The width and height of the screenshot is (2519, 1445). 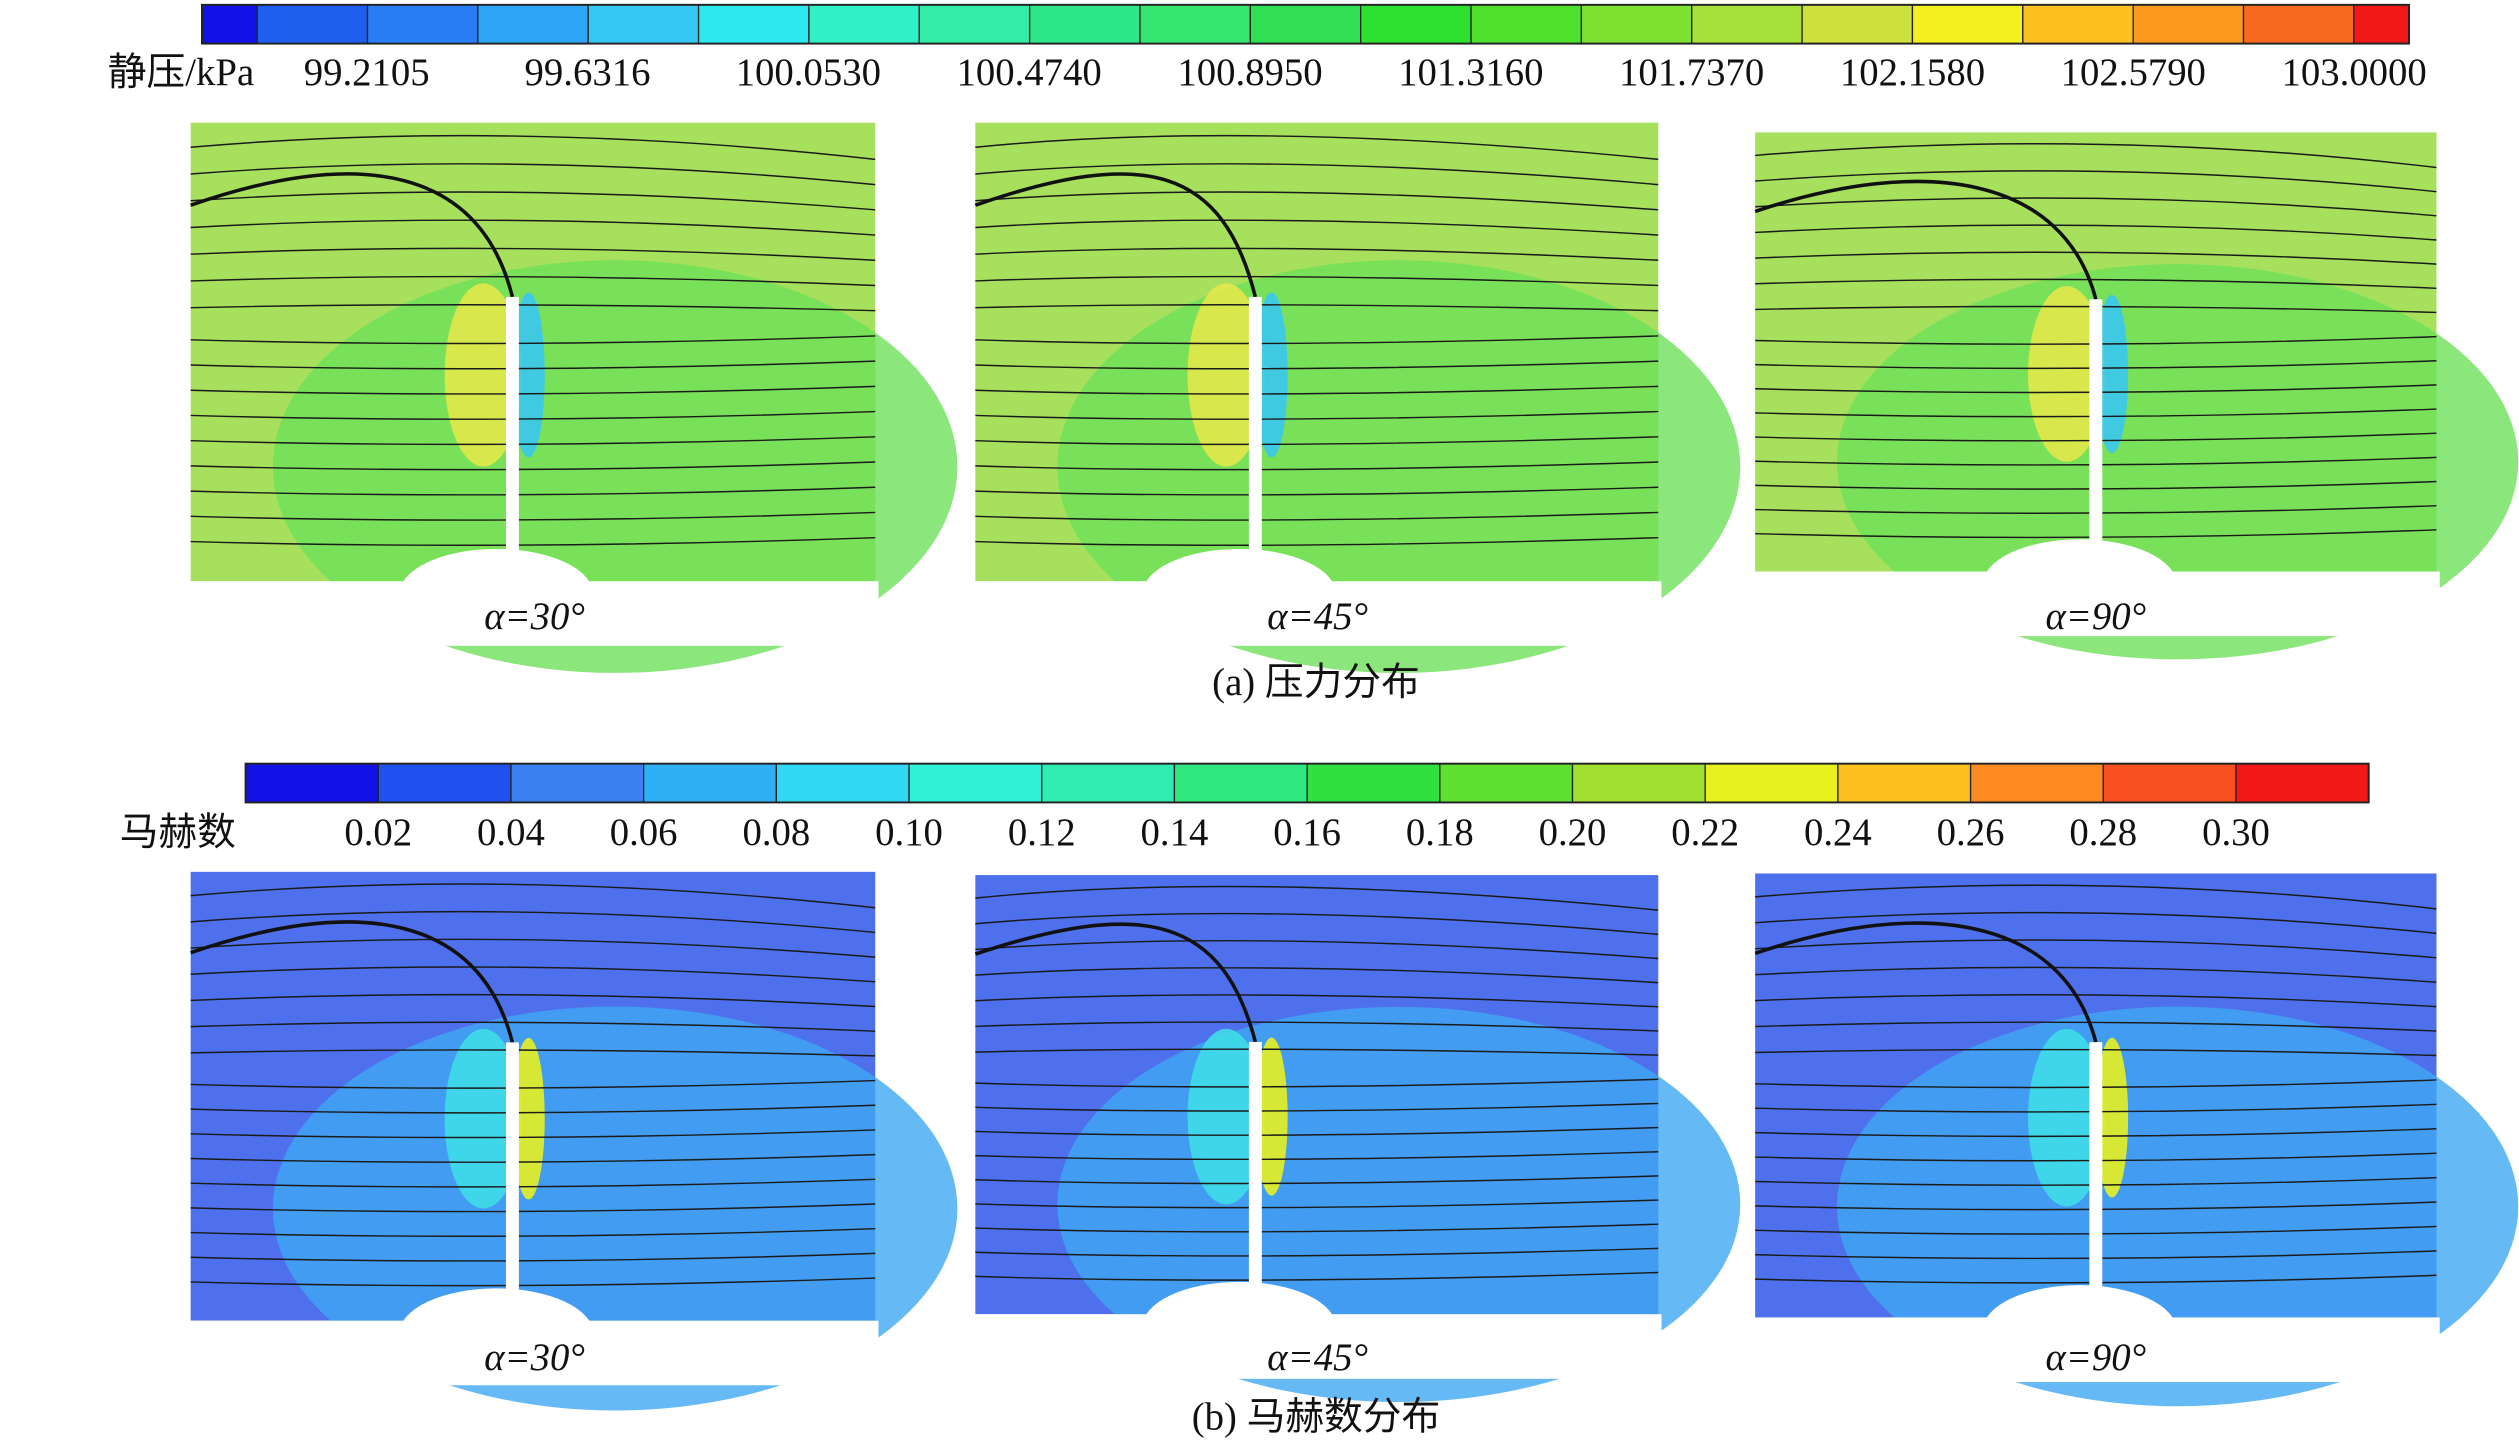 I want to click on colorbar-tick-label: 0.04, so click(x=511, y=832).